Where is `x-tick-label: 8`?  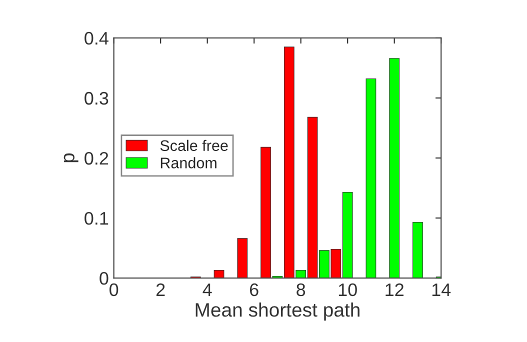
x-tick-label: 8 is located at coordinates (301, 289).